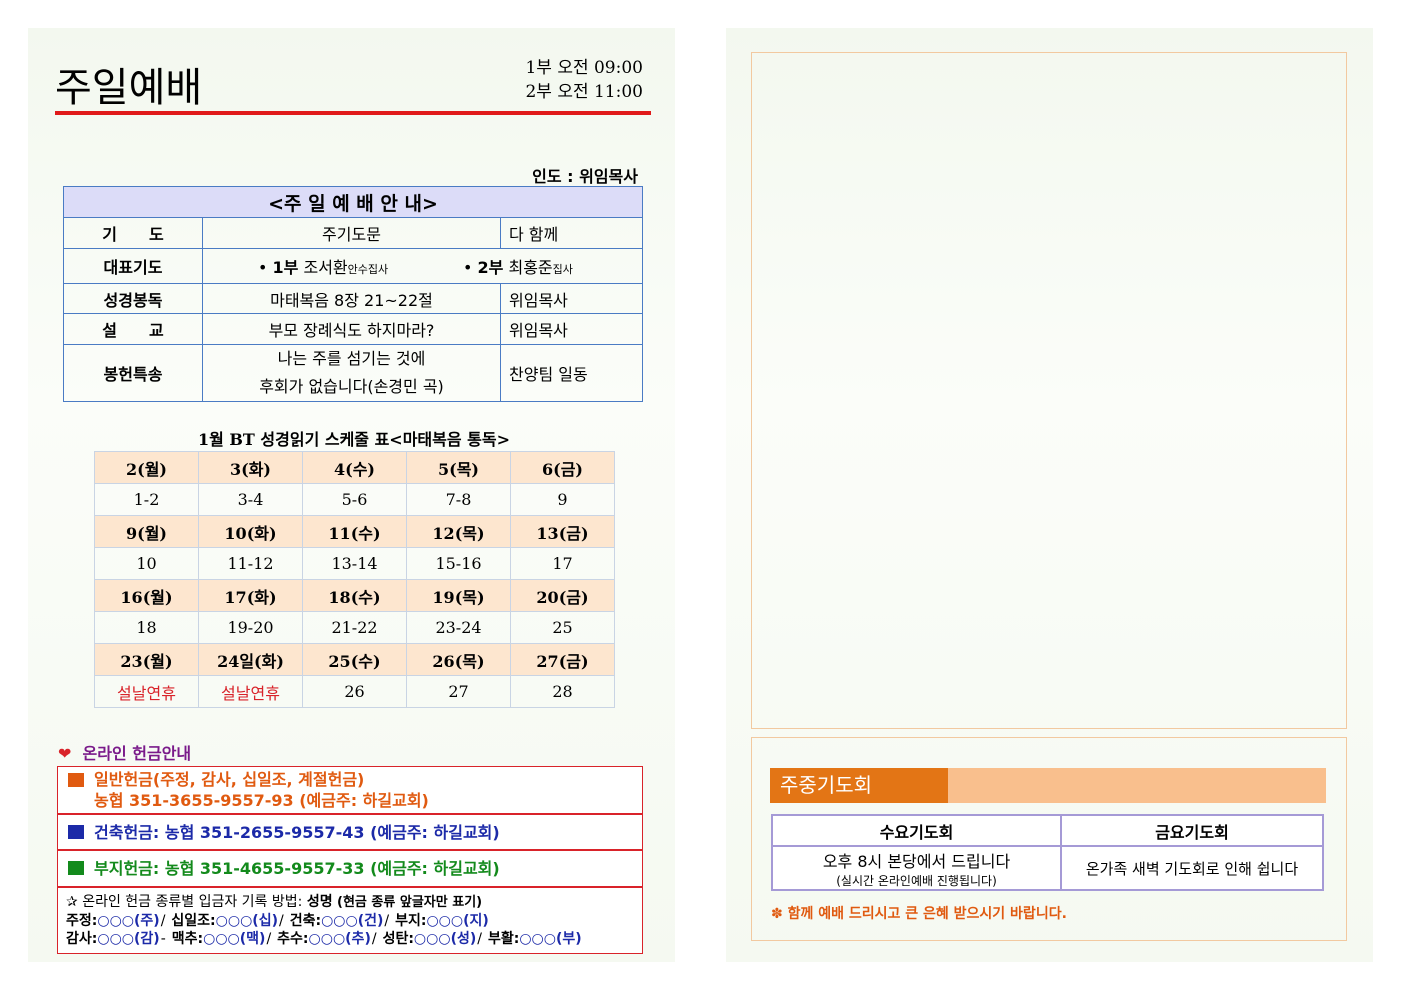  I want to click on reading: 7-8, so click(458, 499).